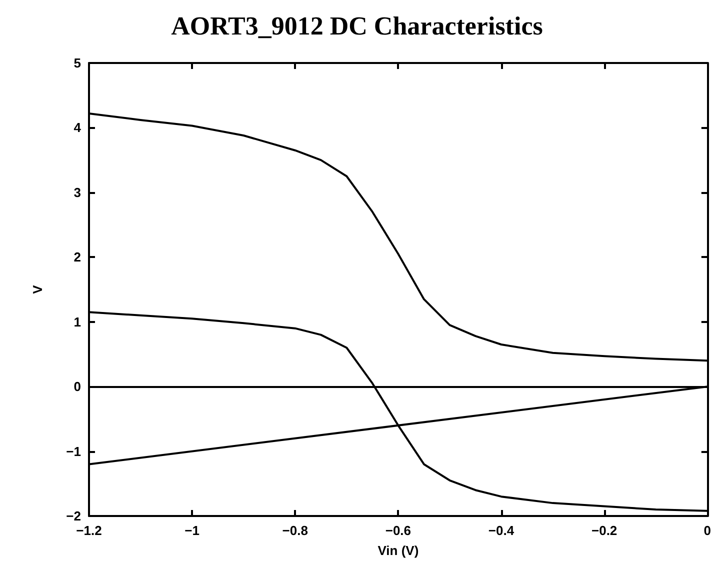 This screenshot has width=714, height=585. Describe the element at coordinates (77, 63) in the screenshot. I see `y-tick-label: 5` at that location.